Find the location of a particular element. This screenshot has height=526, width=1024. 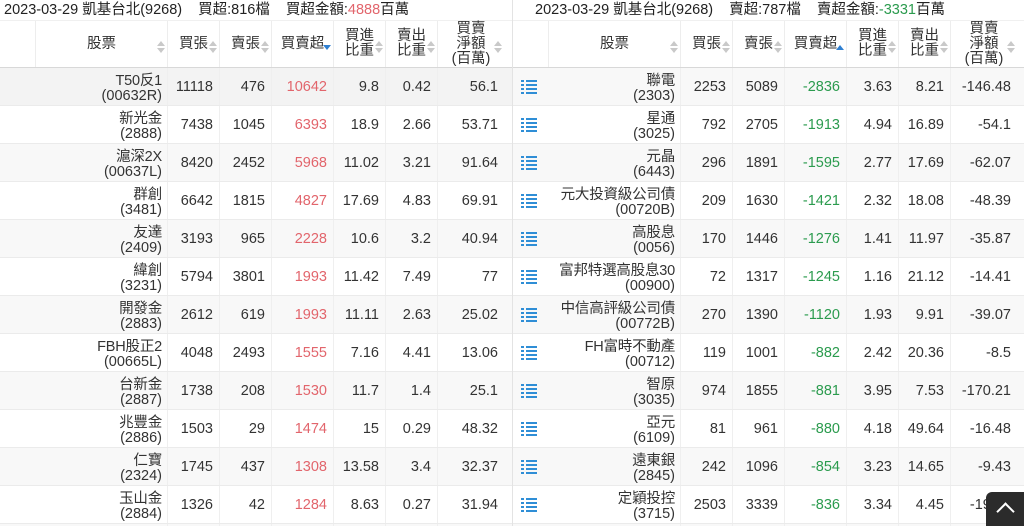

stock-name-cell: 元晶 (6443) is located at coordinates (615, 162).